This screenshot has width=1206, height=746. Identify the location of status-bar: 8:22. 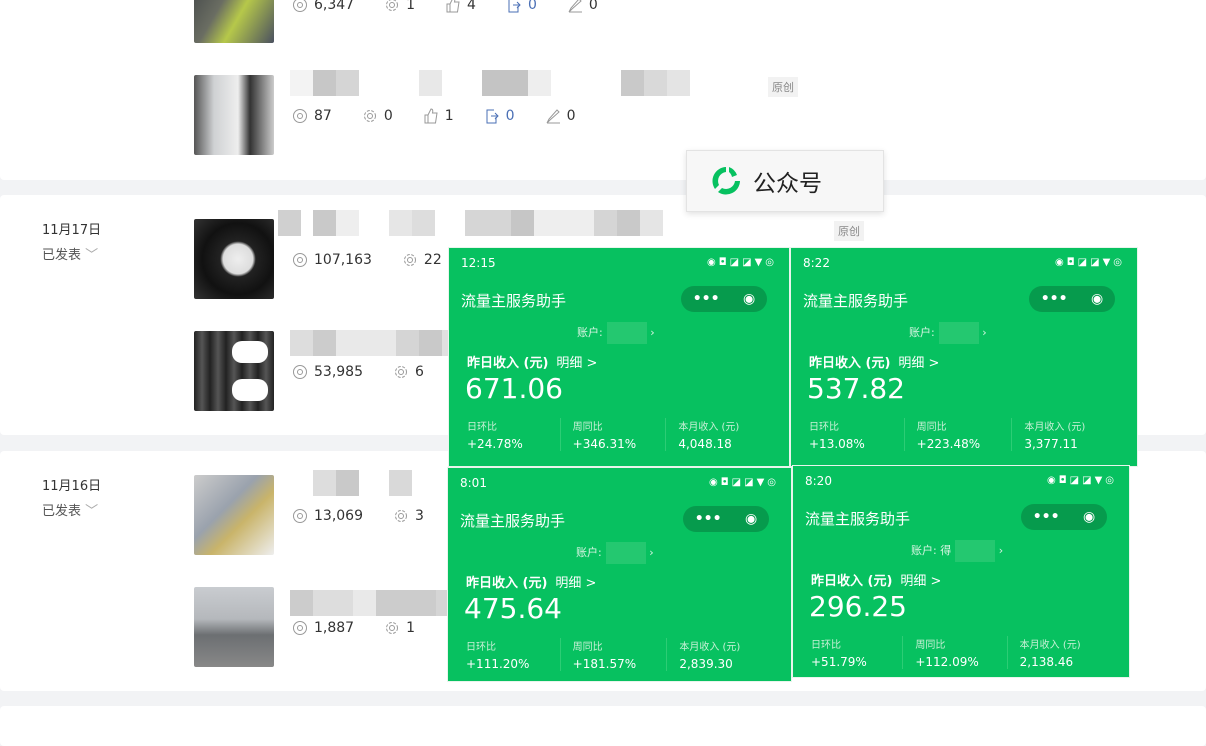
(816, 263).